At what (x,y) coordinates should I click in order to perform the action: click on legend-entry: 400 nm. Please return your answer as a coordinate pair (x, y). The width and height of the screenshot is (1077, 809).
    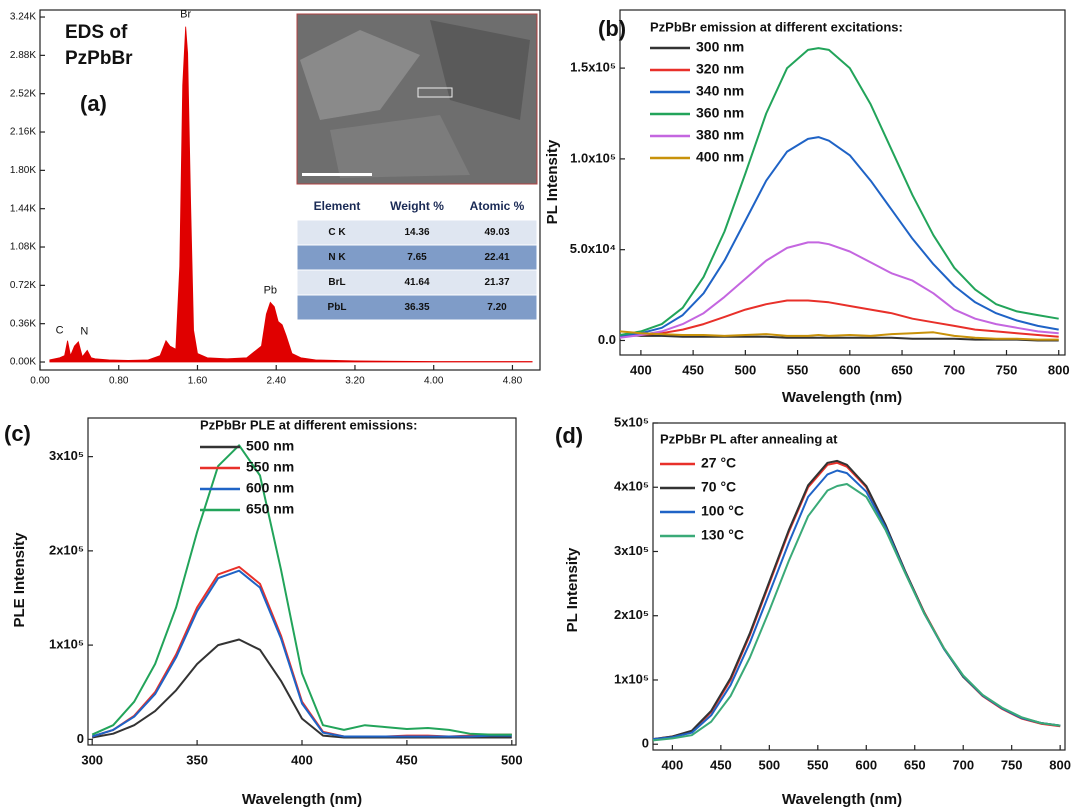
    Looking at the image, I should click on (720, 157).